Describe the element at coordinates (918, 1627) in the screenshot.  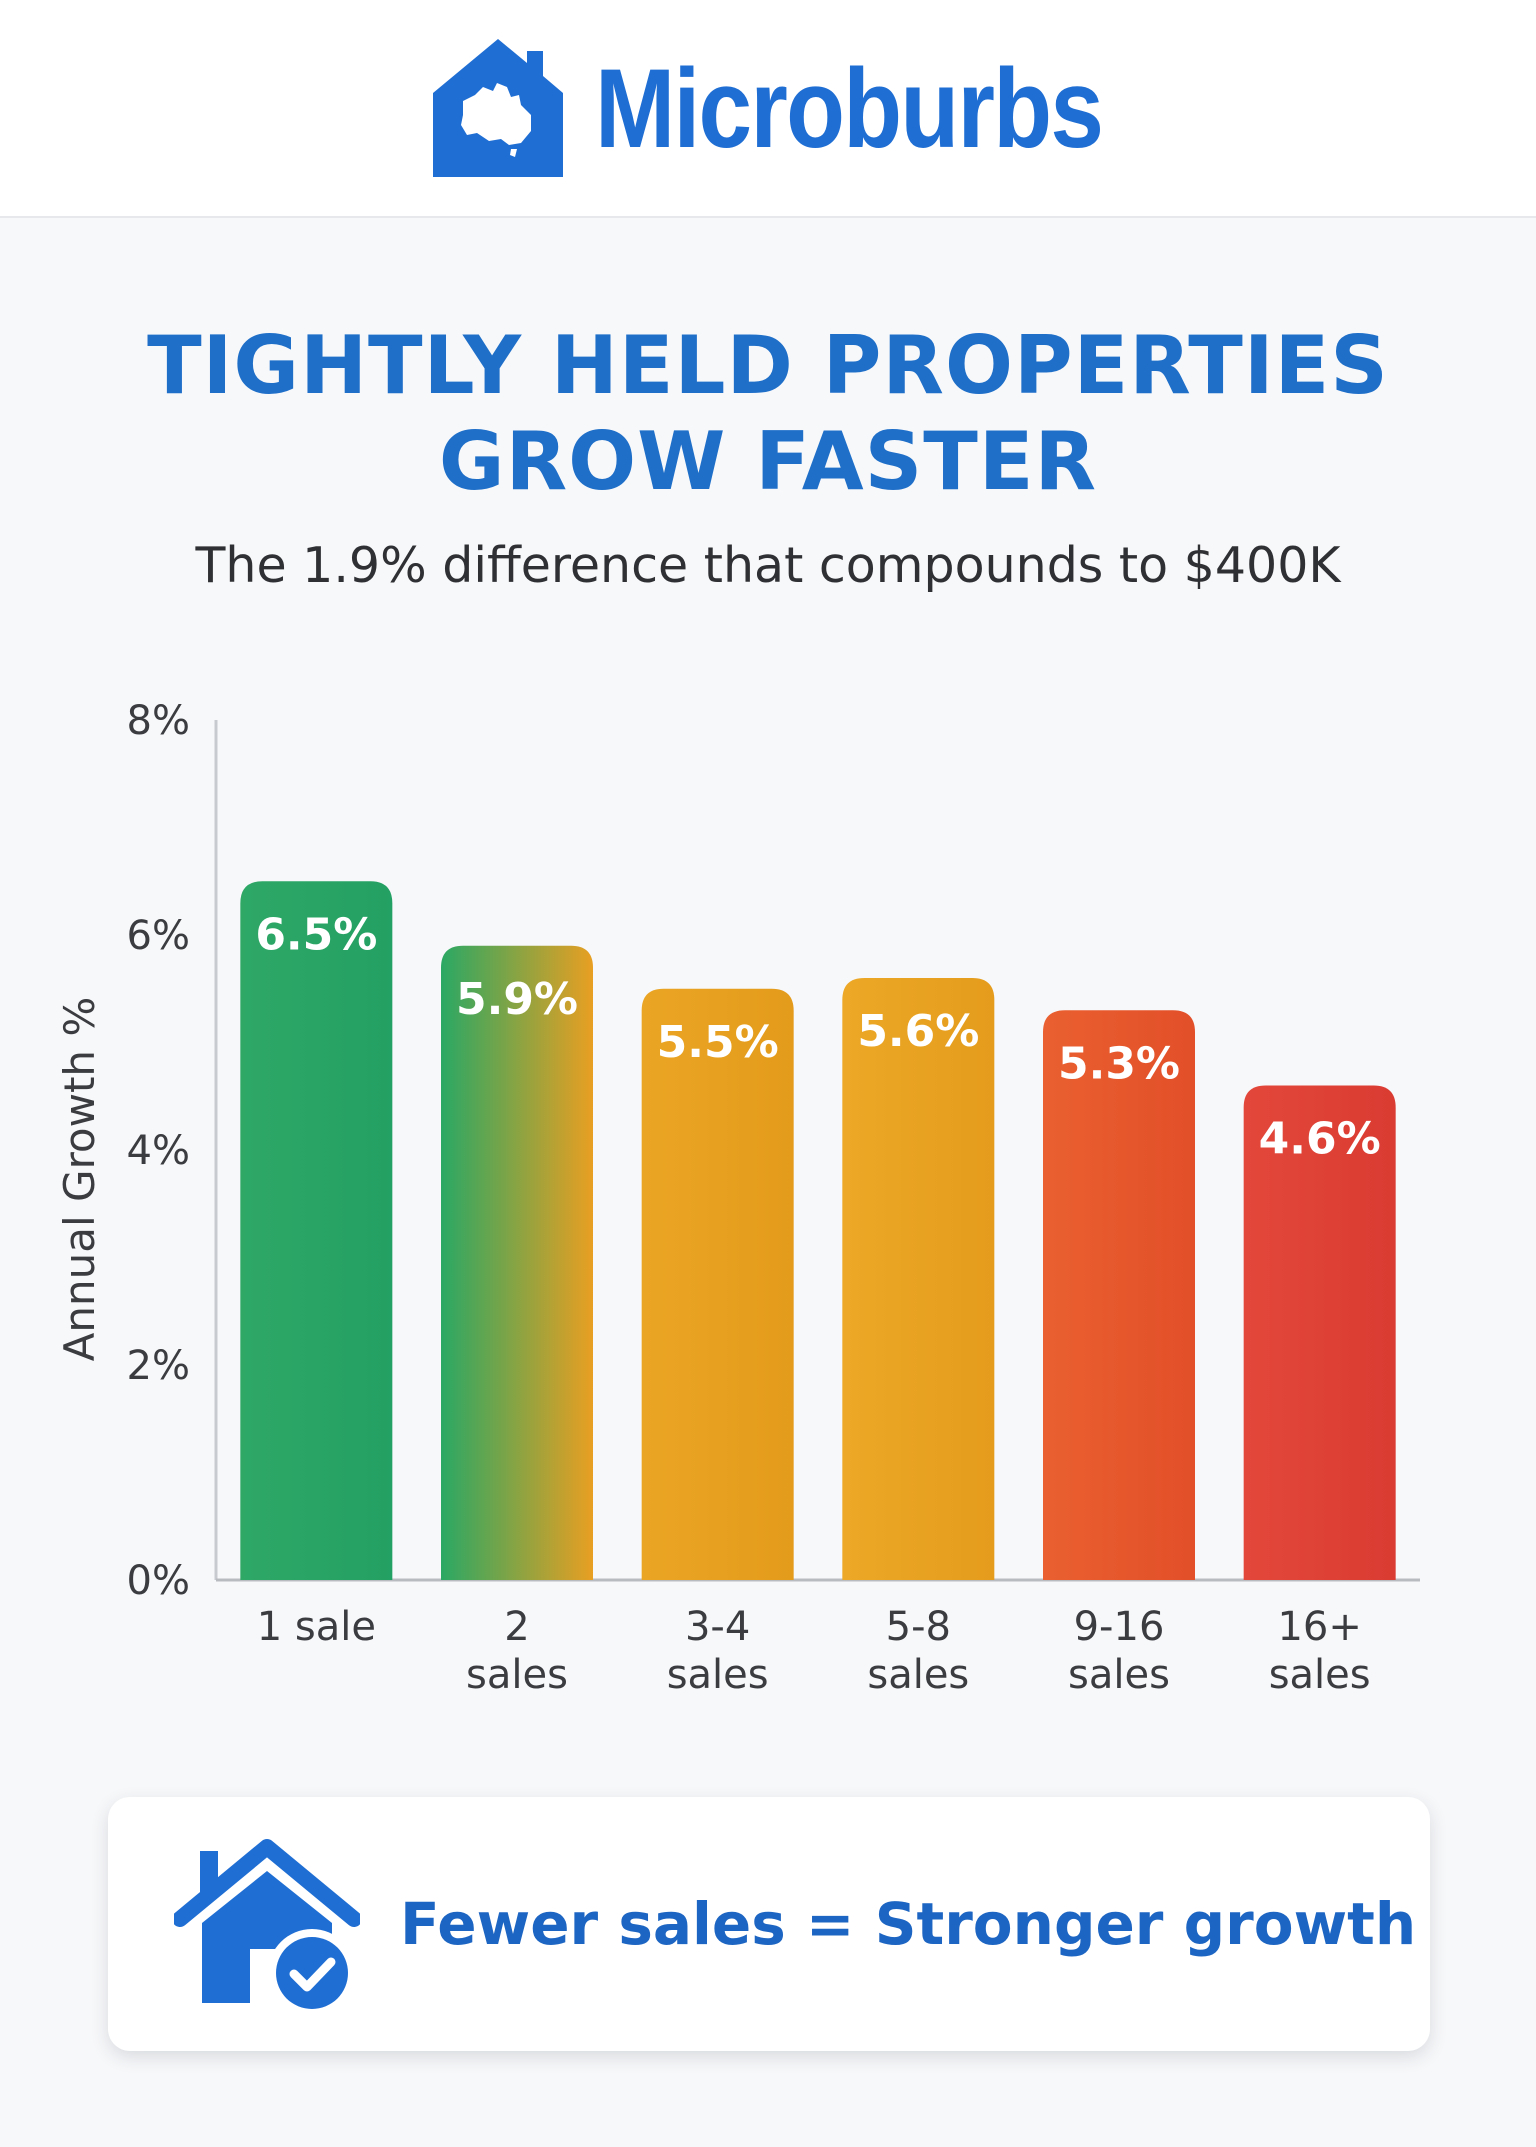
I see `x-tick-label: 5-8` at that location.